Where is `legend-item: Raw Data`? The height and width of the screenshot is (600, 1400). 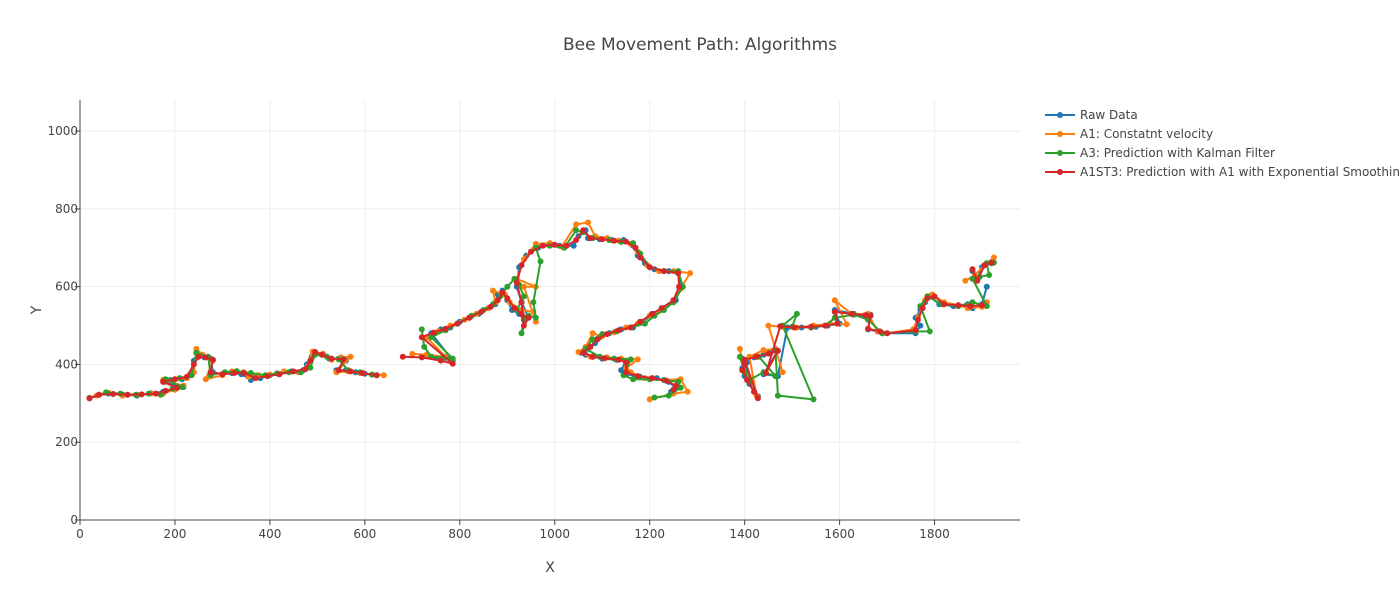
legend-item: Raw Data is located at coordinates (1091, 115).